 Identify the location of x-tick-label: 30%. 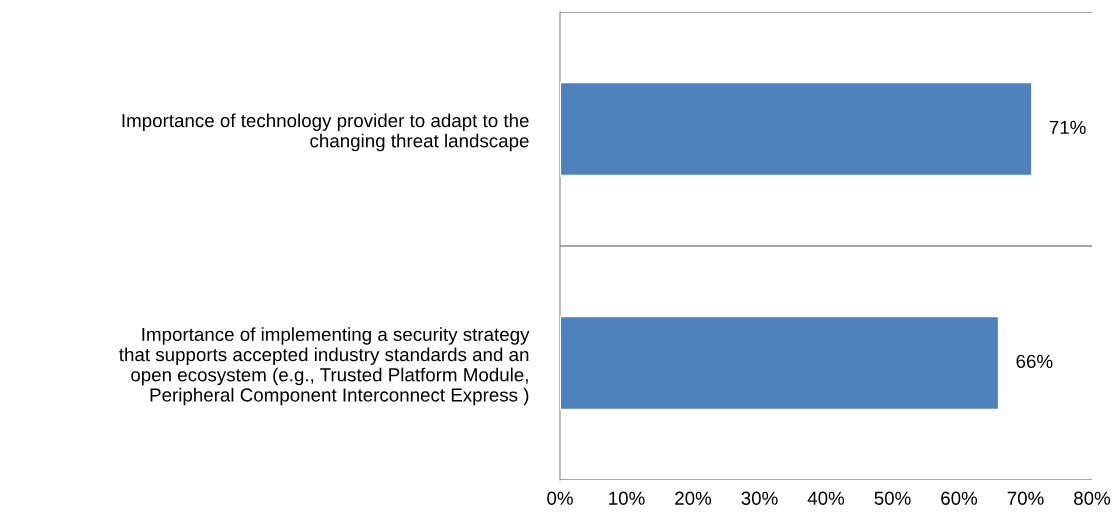
(759, 498).